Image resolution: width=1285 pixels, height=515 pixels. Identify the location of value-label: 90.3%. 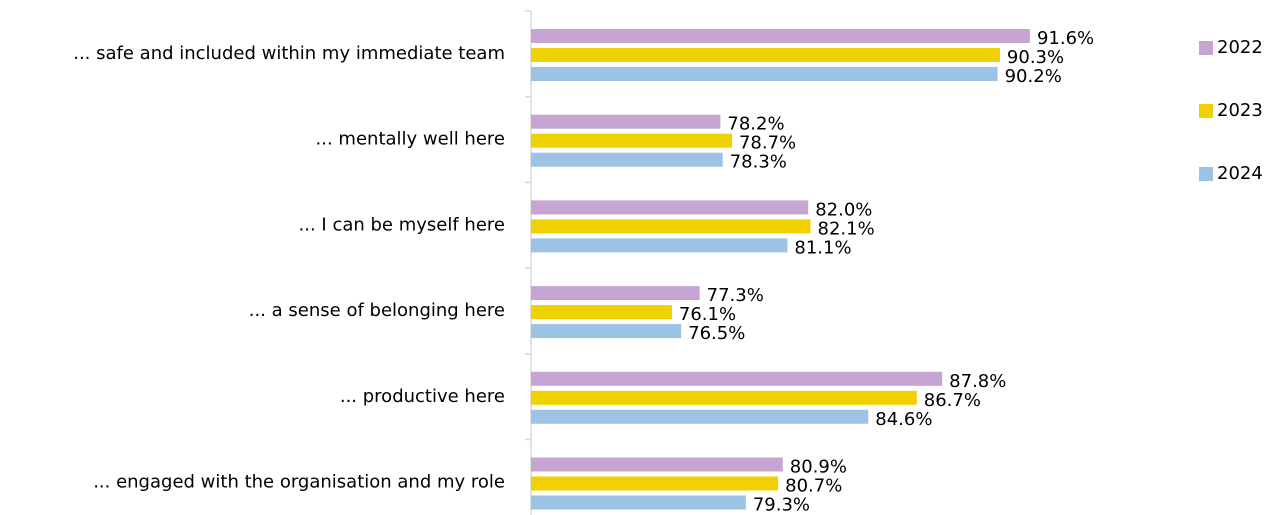
(1035, 57).